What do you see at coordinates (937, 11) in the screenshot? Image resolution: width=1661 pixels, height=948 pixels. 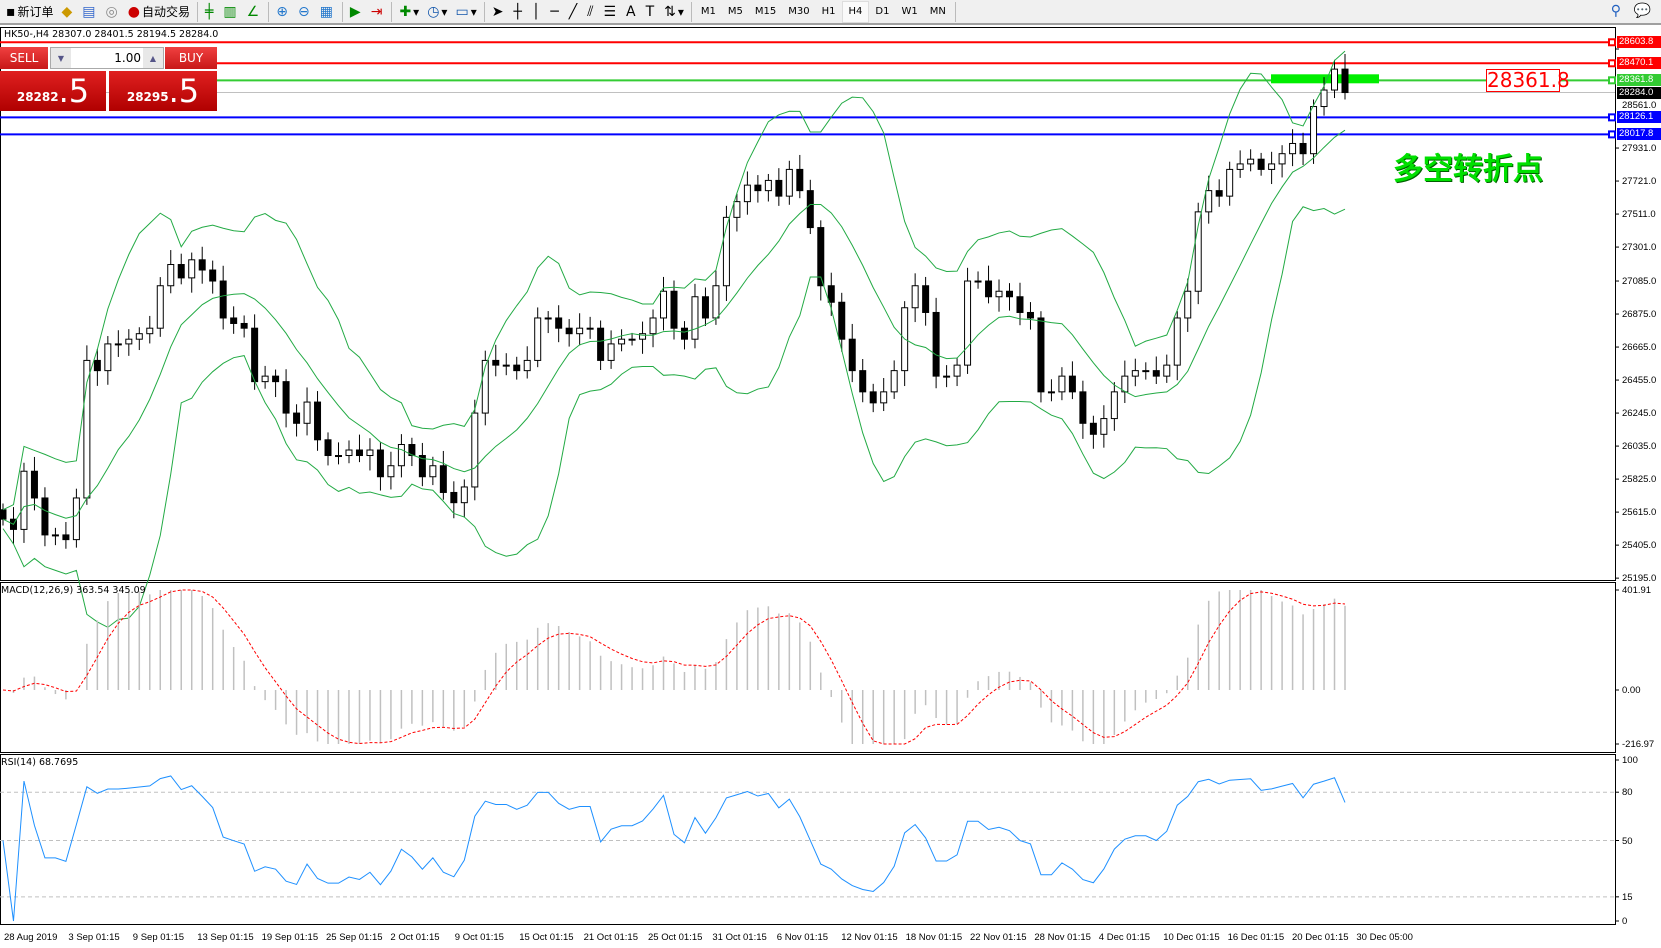 I see `timeframe-mn: MN` at bounding box center [937, 11].